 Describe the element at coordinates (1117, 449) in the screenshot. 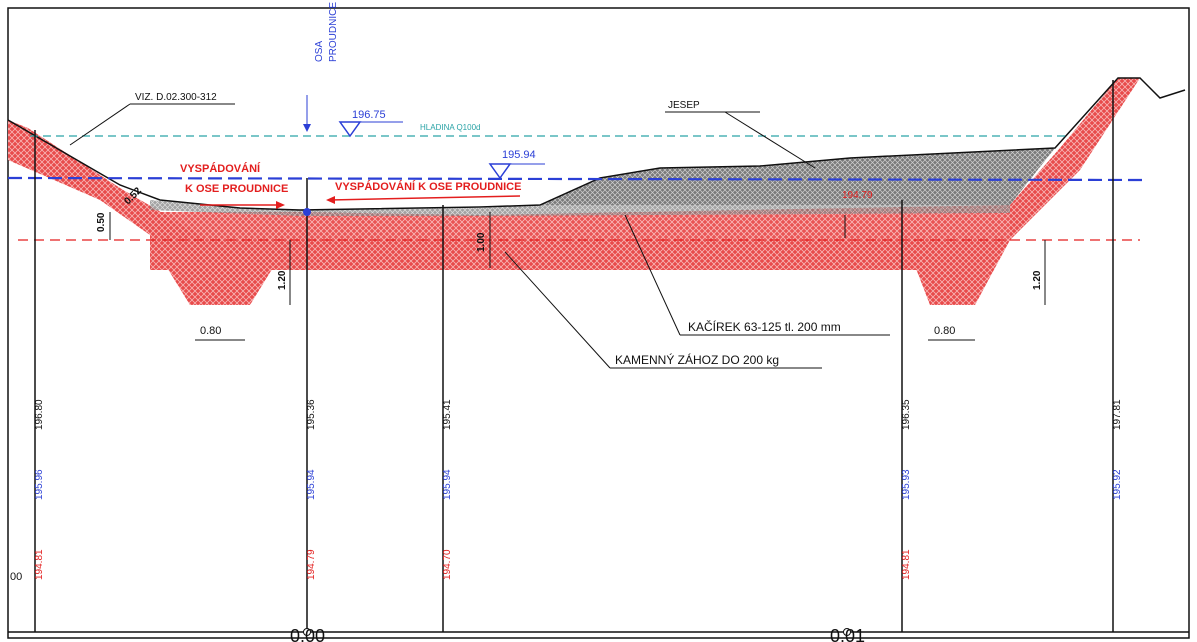

I see `station-5-values: 197.81 195.92` at that location.